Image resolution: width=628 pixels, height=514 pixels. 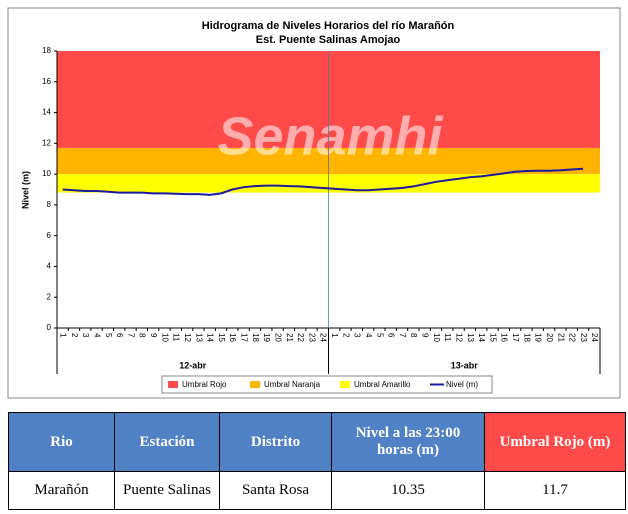 What do you see at coordinates (46, 173) in the screenshot?
I see `y-tick-label: 10` at bounding box center [46, 173].